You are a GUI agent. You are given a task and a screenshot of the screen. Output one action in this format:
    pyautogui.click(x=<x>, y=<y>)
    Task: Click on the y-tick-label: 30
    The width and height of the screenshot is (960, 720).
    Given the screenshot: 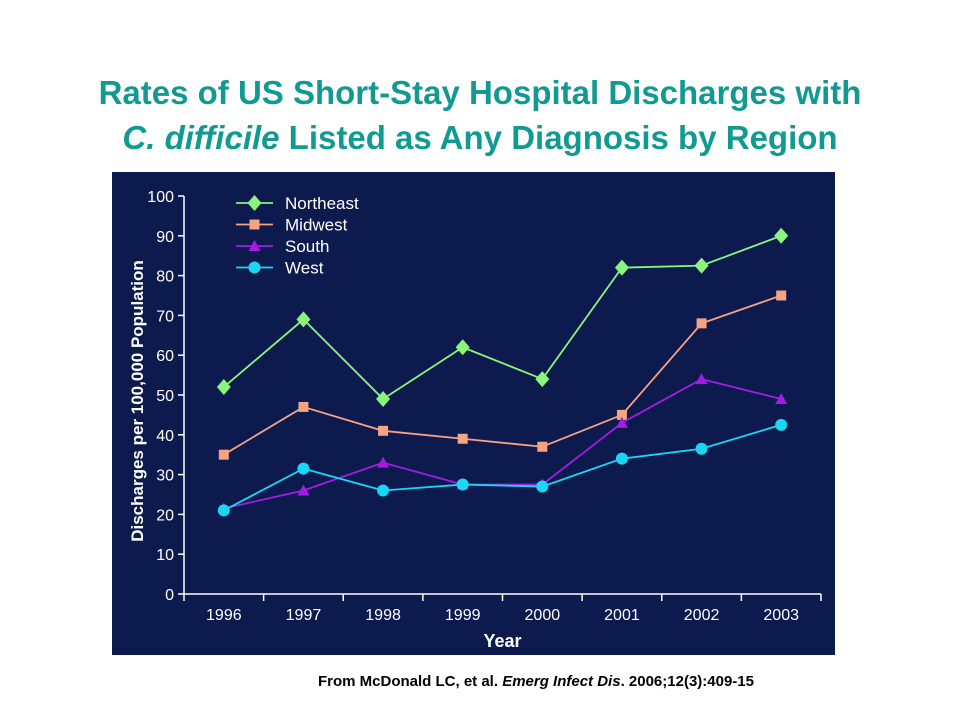 What is the action you would take?
    pyautogui.click(x=165, y=476)
    